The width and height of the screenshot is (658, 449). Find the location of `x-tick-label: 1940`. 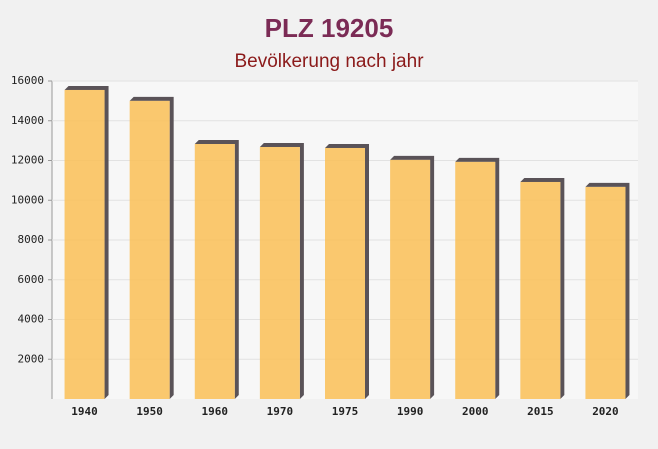

x-tick-label: 1940 is located at coordinates (84, 411).